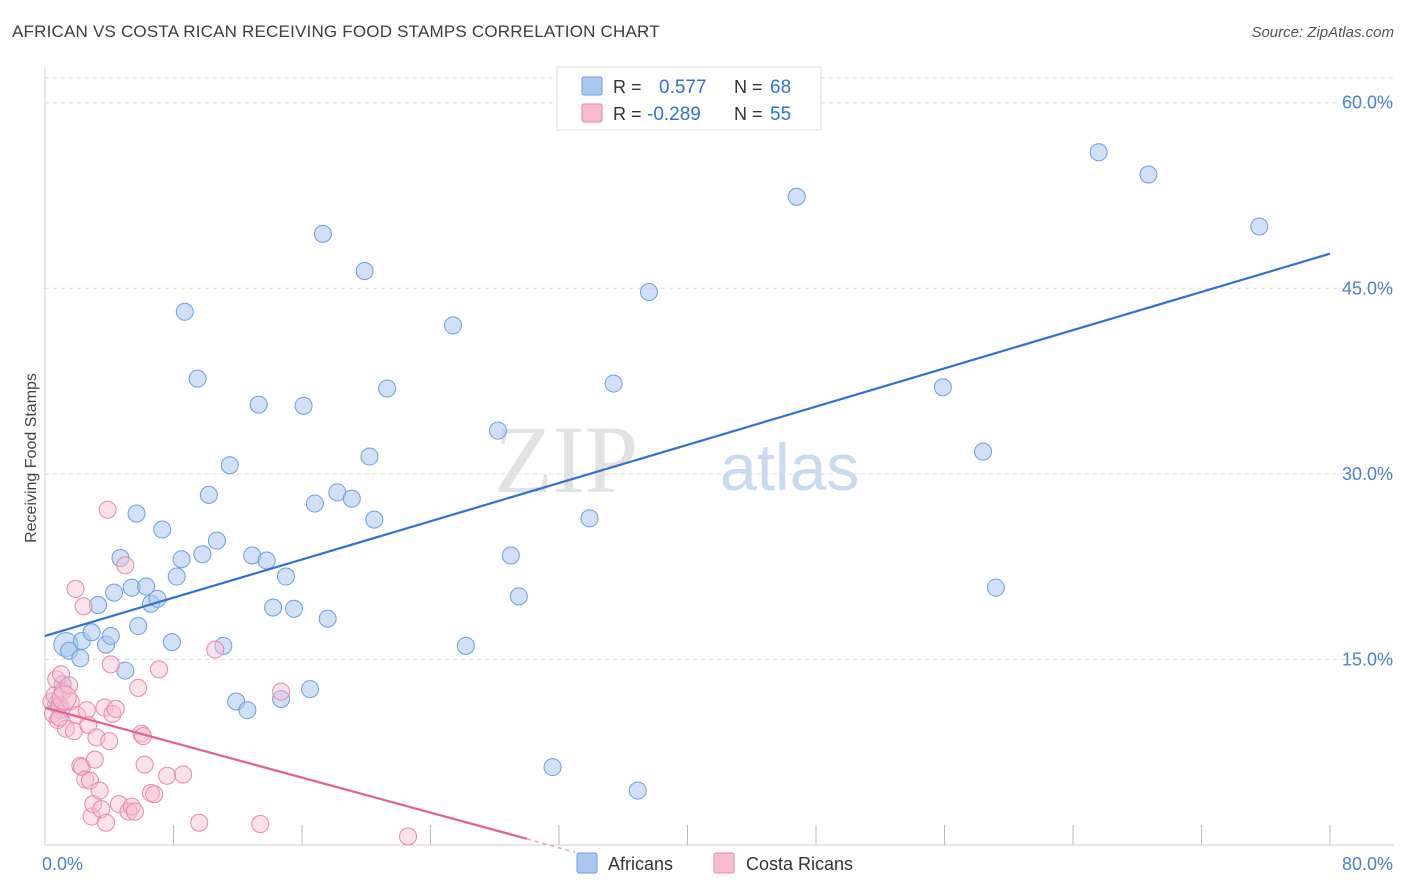 The height and width of the screenshot is (892, 1406). I want to click on bottom-legend-africans: Africans, so click(640, 864).